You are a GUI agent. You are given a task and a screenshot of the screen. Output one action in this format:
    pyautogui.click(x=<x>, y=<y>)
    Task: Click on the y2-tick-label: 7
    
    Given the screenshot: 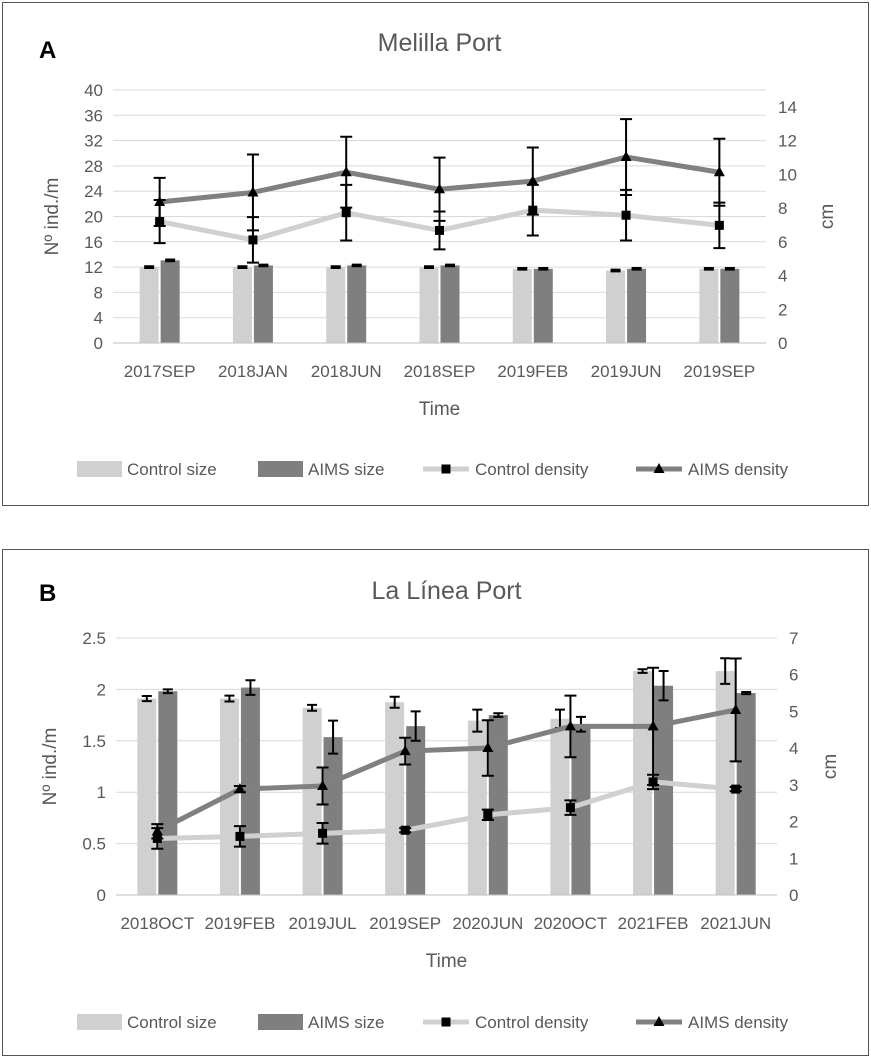 What is the action you would take?
    pyautogui.click(x=793, y=638)
    